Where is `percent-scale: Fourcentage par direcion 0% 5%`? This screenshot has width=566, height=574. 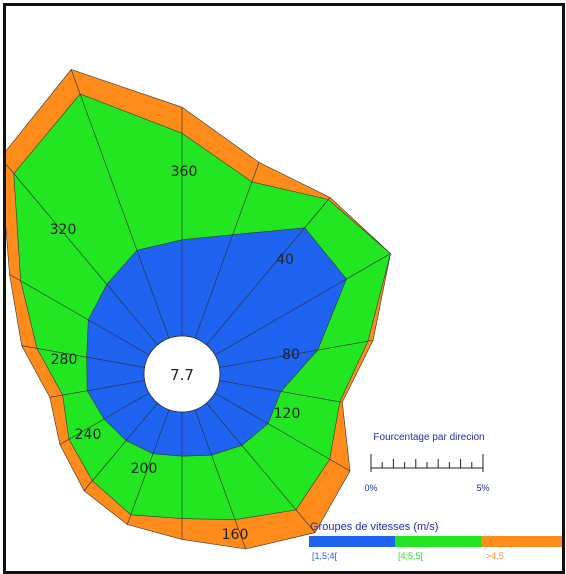
percent-scale: Fourcentage par direcion 0% 5% is located at coordinates (426, 462).